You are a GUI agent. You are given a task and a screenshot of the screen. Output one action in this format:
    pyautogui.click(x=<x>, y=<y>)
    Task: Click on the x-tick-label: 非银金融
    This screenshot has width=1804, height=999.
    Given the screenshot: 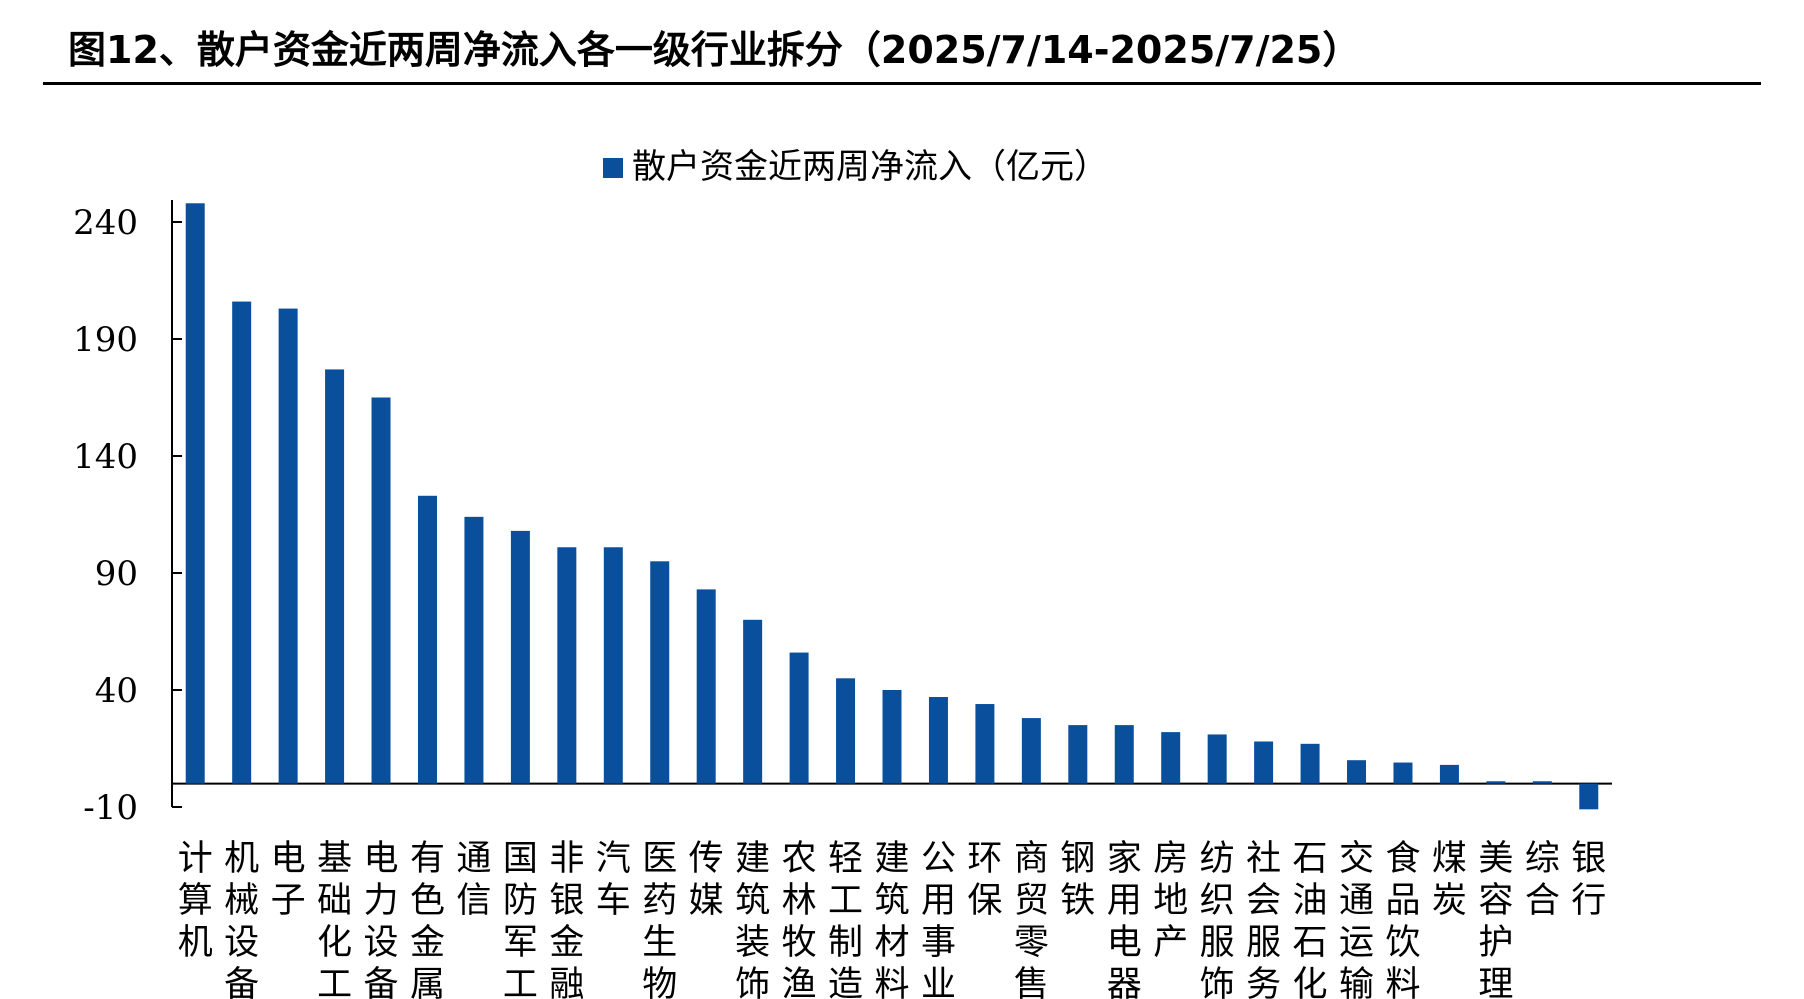 What is the action you would take?
    pyautogui.click(x=566, y=919)
    